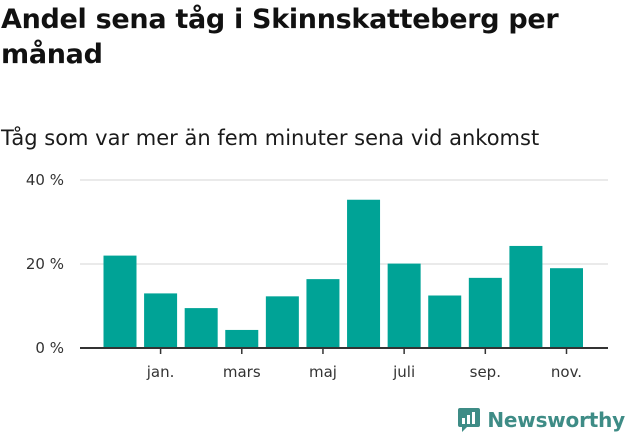 Image resolution: width=631 pixels, height=439 pixels. Describe the element at coordinates (364, 372) in the screenshot. I see `x-tick-labels: jan. mars maj juli sep. nov.` at that location.